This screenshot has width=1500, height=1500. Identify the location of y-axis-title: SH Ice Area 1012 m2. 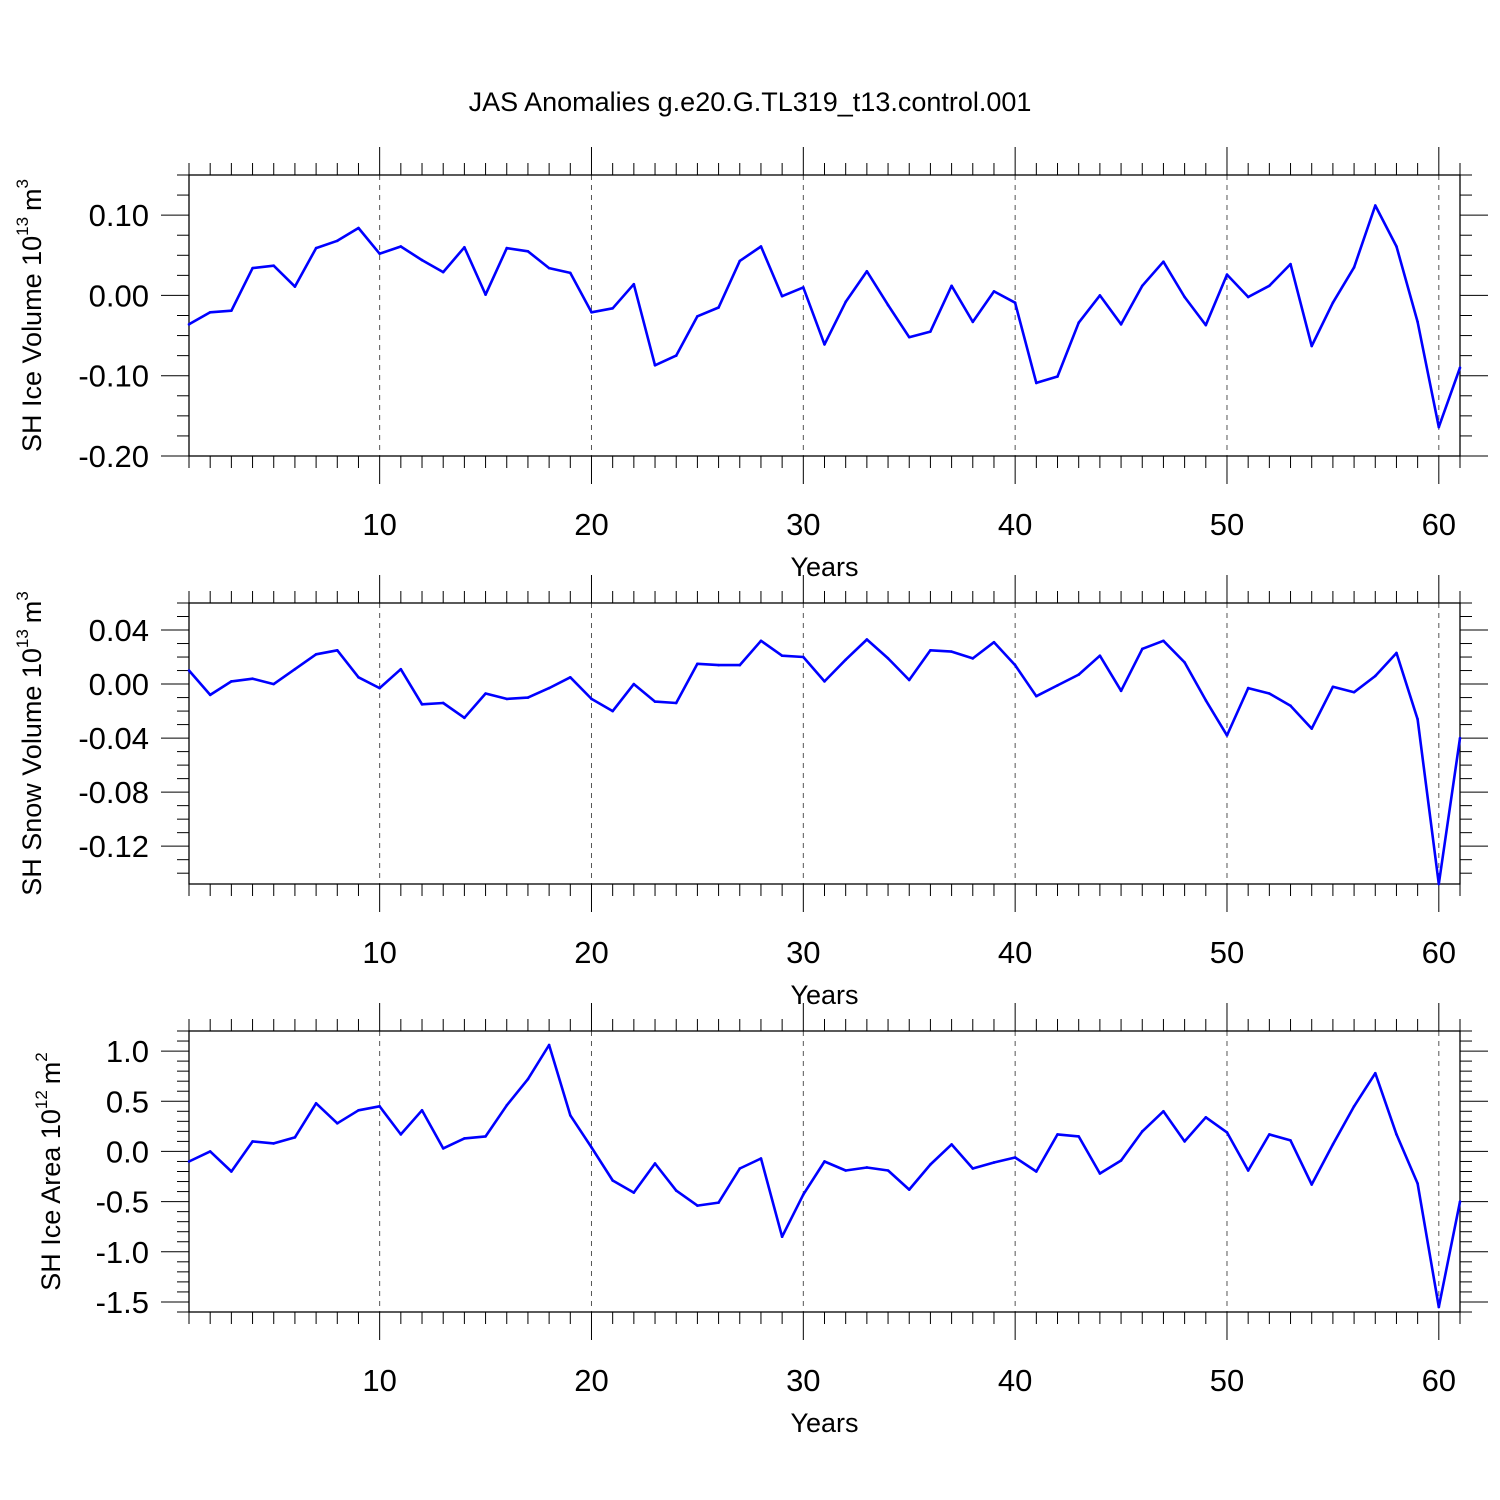
(49, 1171).